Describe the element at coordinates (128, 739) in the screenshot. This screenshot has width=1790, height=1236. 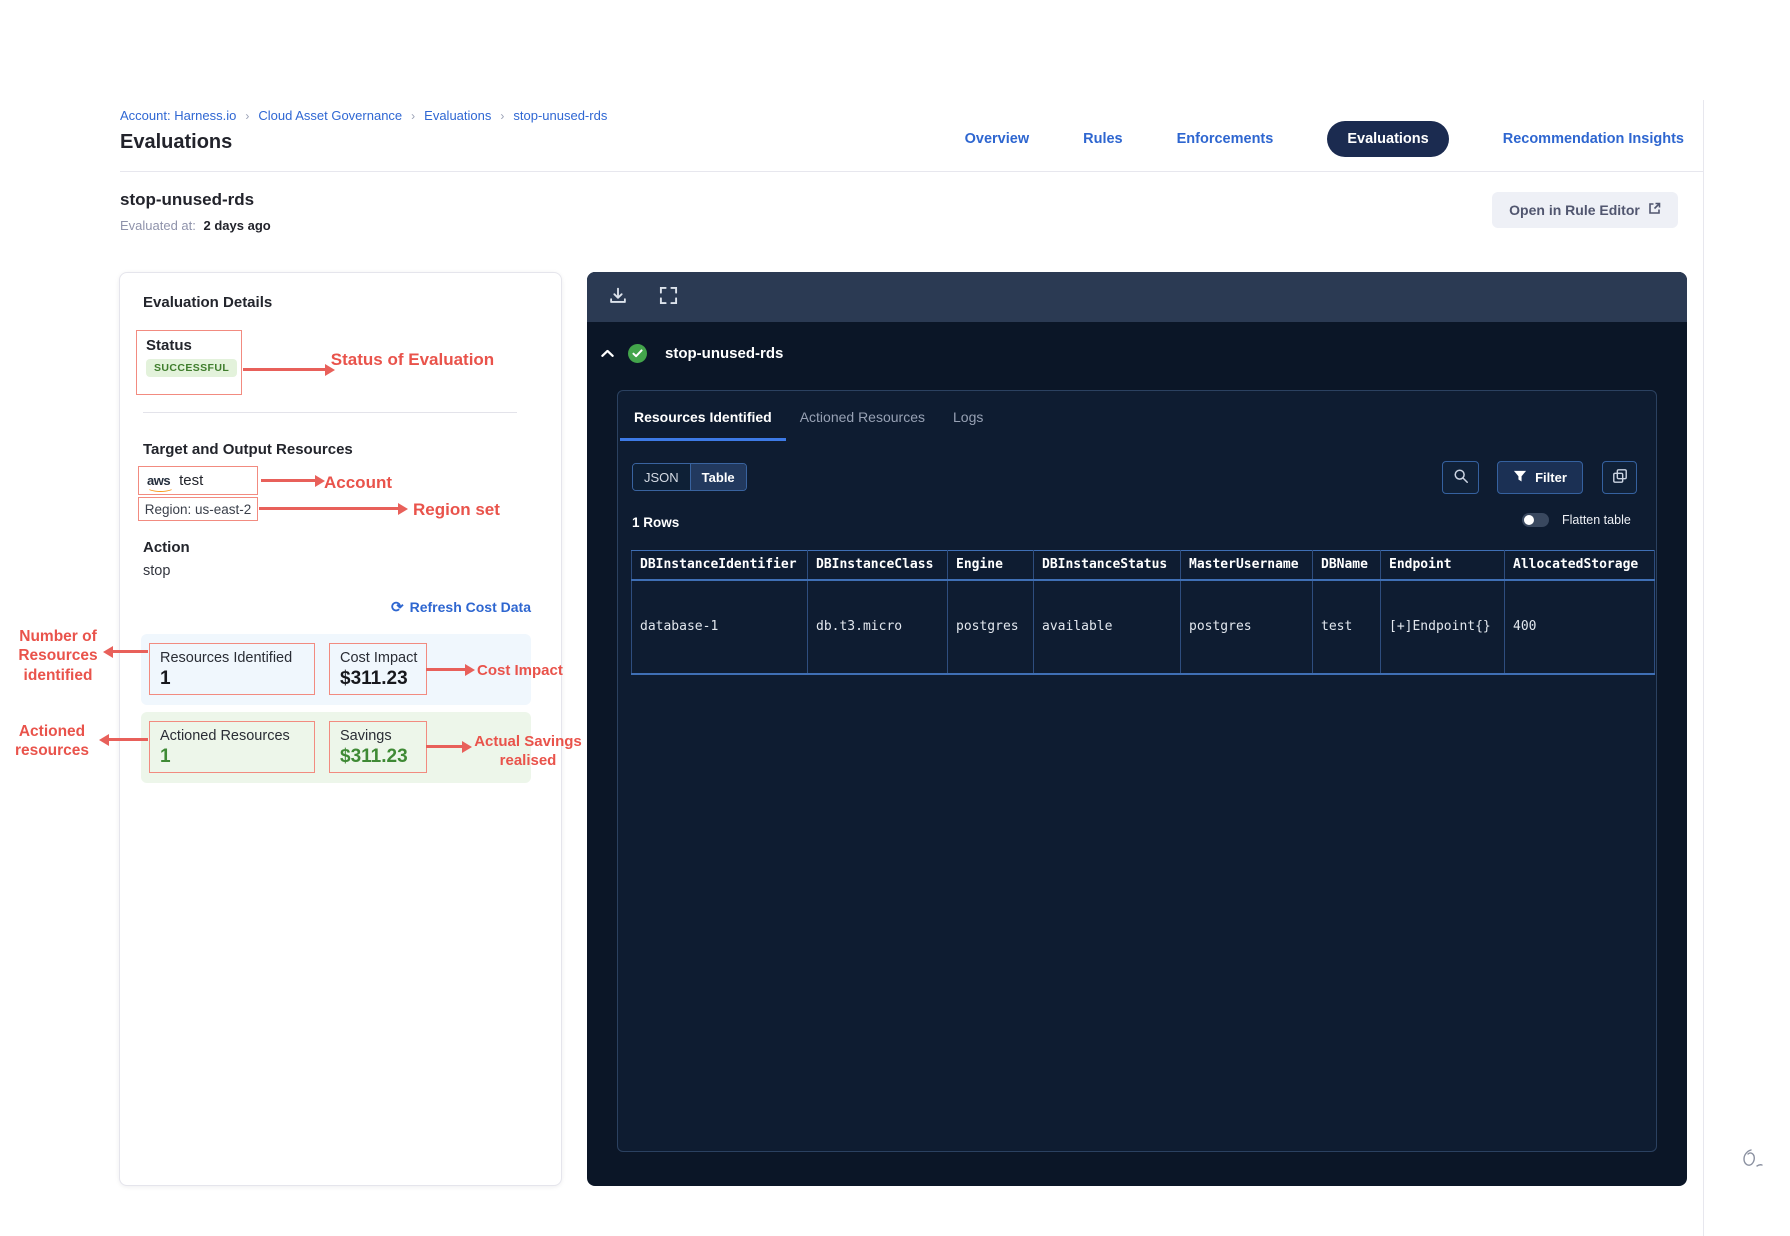
I see `actioned-annotation-arrow` at that location.